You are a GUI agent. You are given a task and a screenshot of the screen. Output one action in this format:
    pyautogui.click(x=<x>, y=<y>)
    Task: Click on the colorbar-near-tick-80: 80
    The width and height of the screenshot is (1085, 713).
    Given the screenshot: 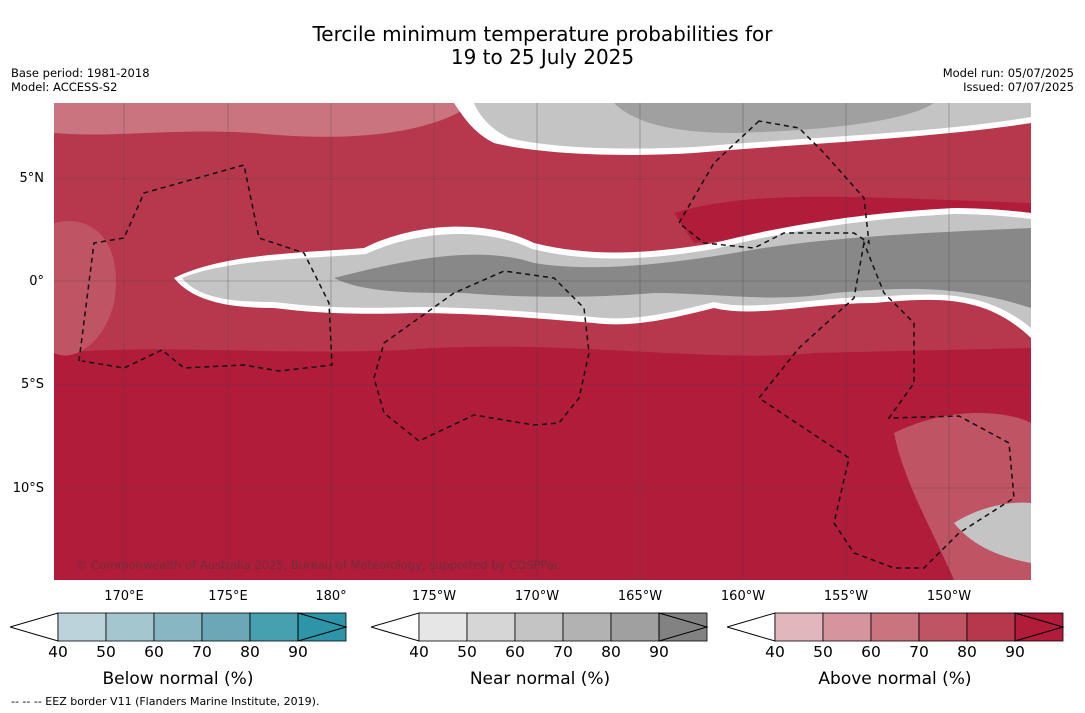 What is the action you would take?
    pyautogui.click(x=611, y=652)
    